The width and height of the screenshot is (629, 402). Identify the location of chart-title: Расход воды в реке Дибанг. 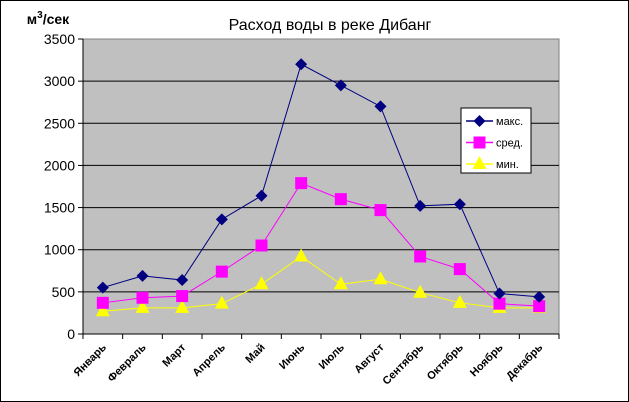
(330, 25).